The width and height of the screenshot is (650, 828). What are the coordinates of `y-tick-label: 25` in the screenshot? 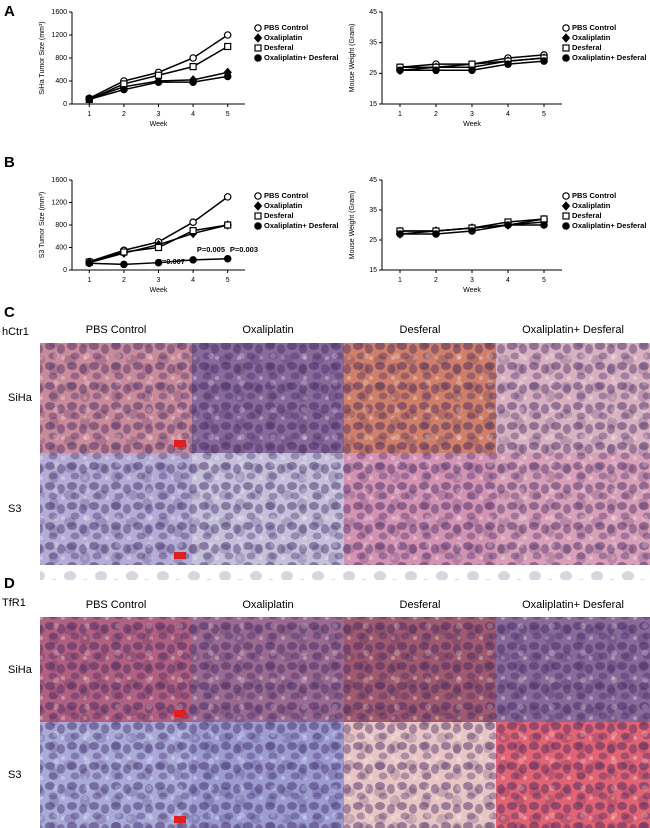 It's located at (373, 73).